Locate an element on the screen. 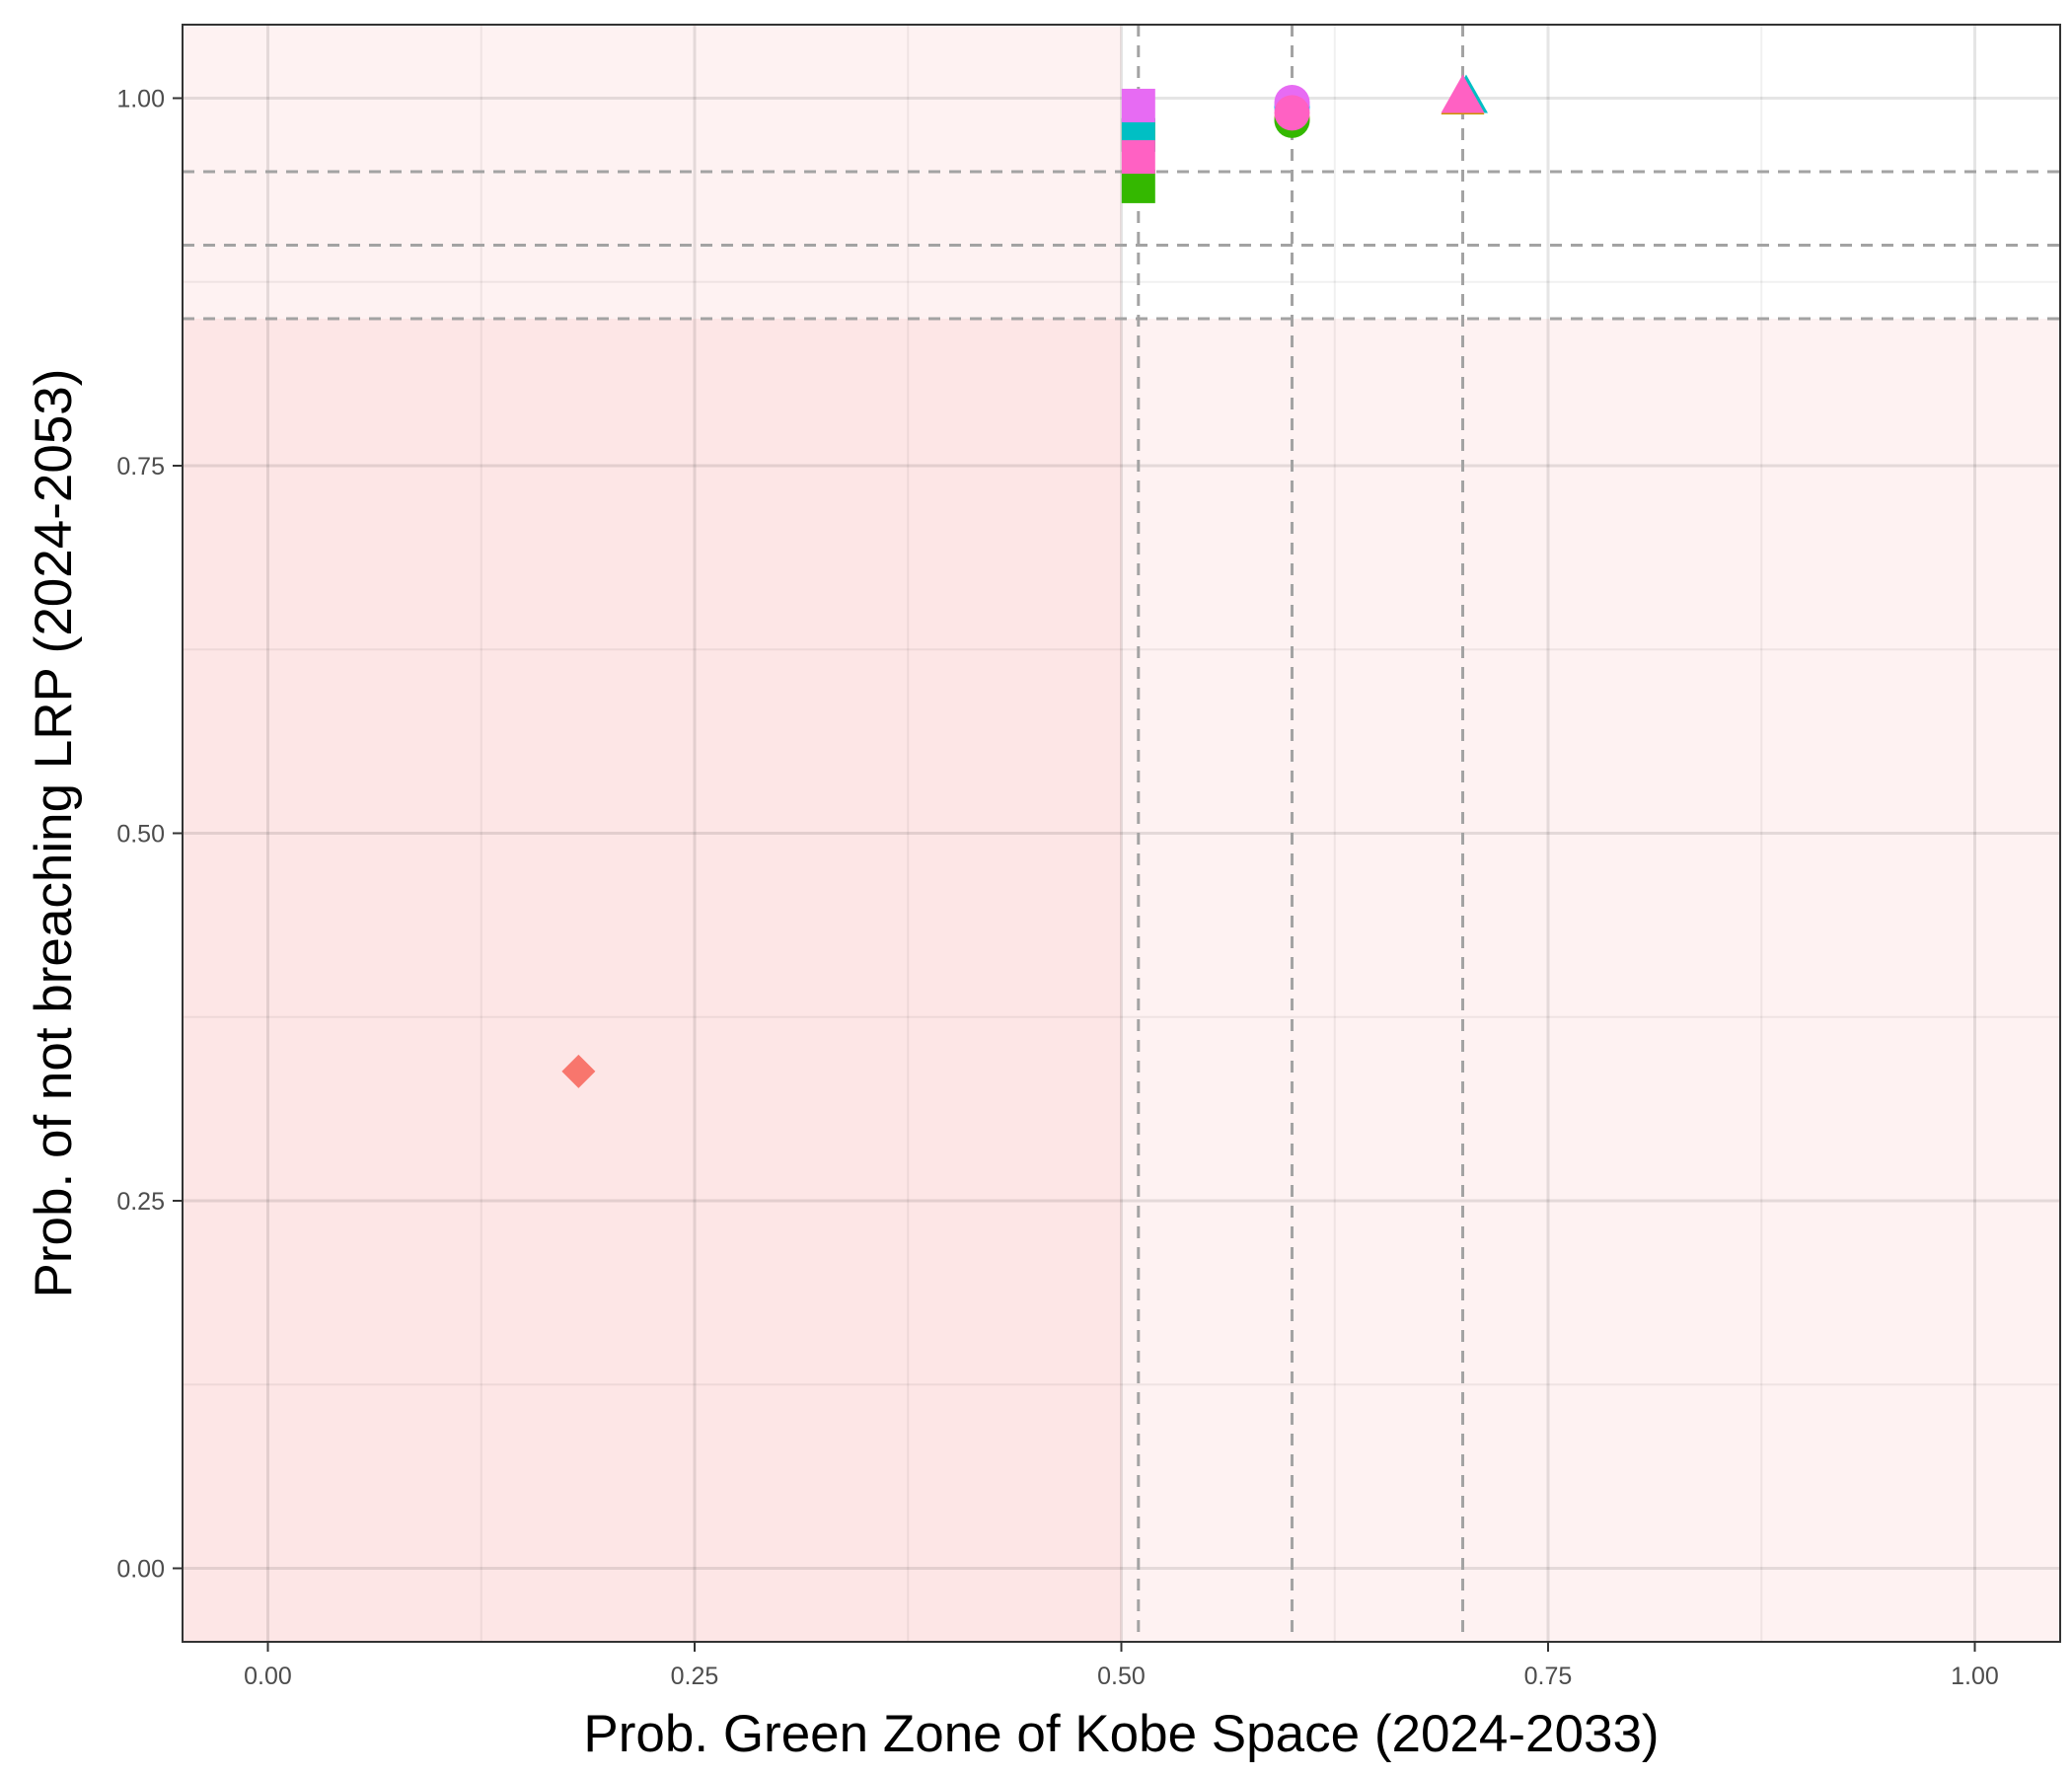 Image resolution: width=2072 pixels, height=1776 pixels. x-tick-label: 1.00 is located at coordinates (1975, 1677).